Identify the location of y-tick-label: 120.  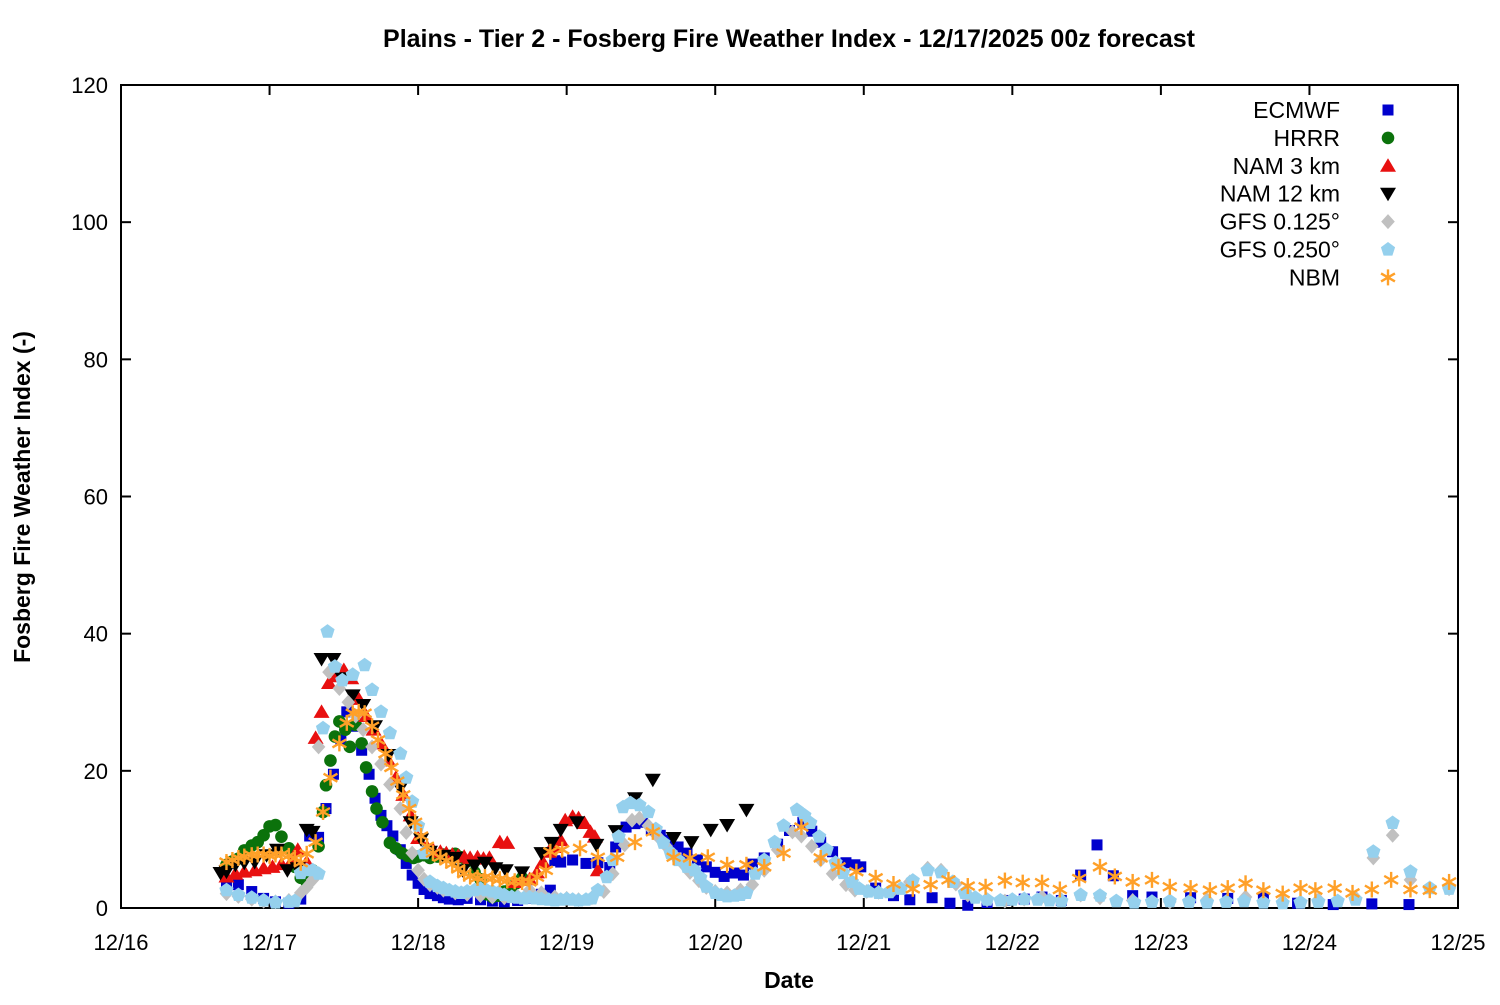
(89, 85).